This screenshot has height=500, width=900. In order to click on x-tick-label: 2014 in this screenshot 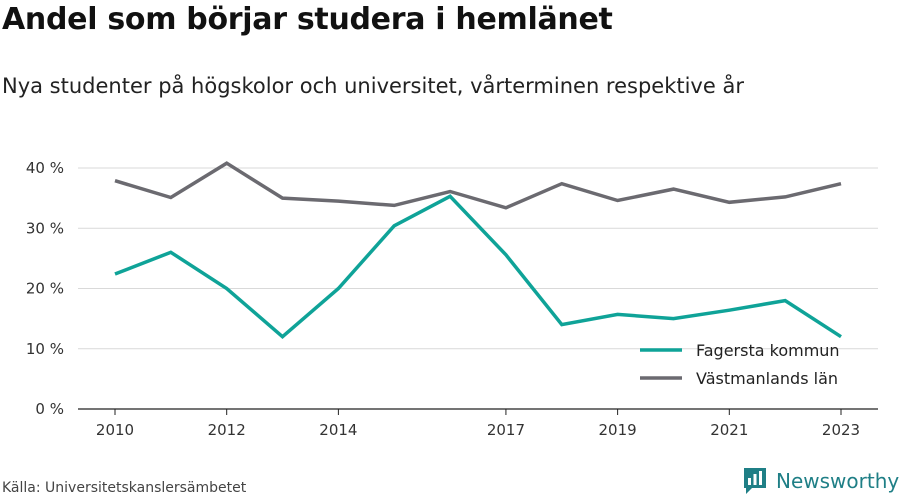, I will do `click(338, 430)`.